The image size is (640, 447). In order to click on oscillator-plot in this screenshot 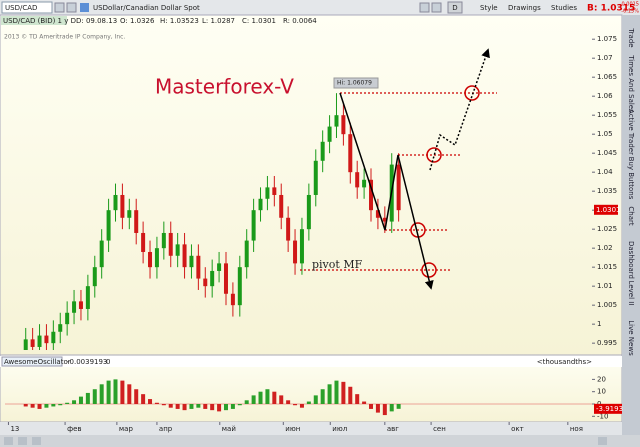, I will do `click(298, 397)`.